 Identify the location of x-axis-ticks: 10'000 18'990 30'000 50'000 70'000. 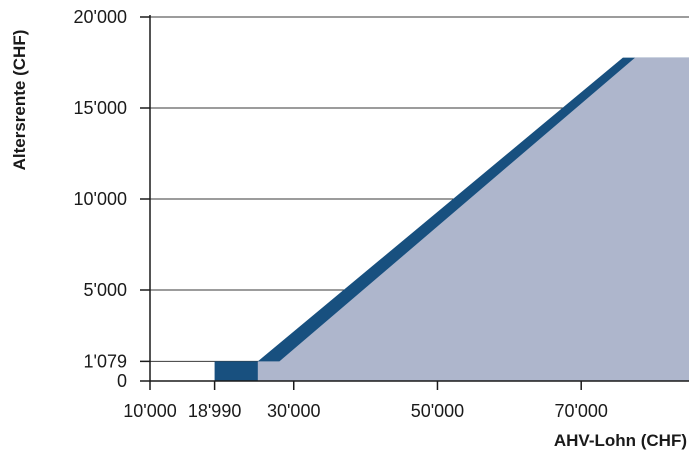
(365, 401).